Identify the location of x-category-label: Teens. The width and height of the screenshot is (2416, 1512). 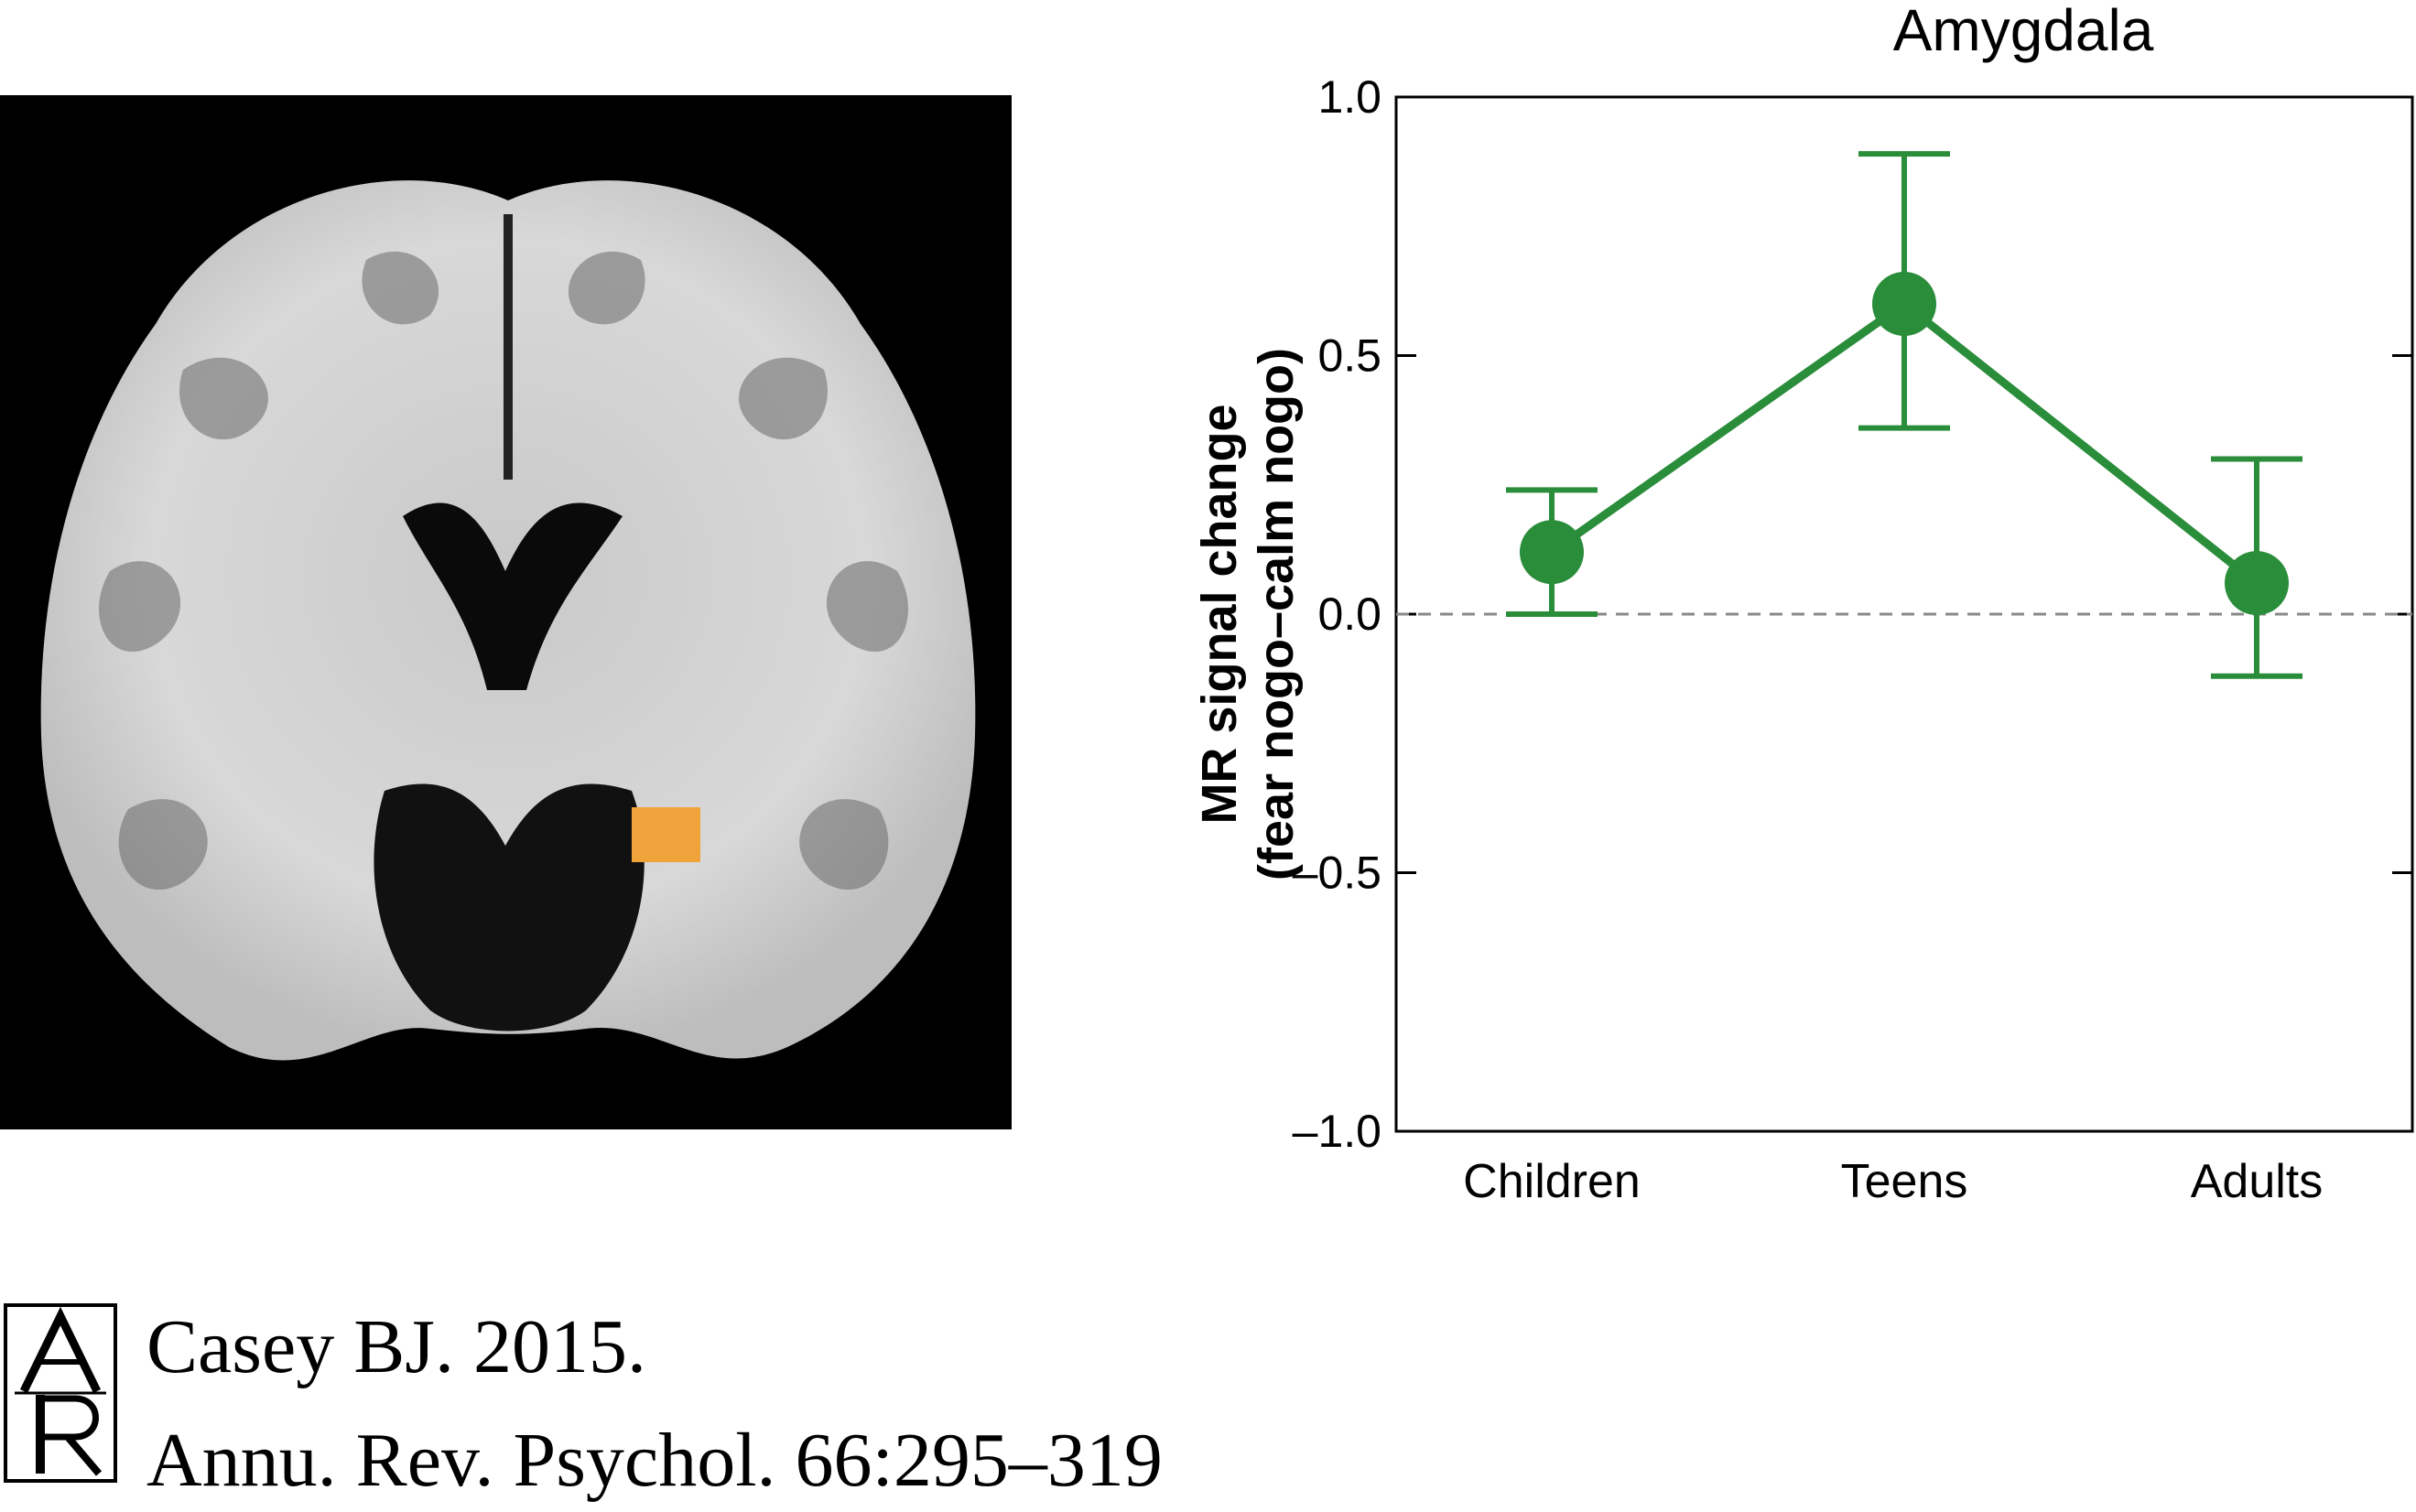
(1905, 1181).